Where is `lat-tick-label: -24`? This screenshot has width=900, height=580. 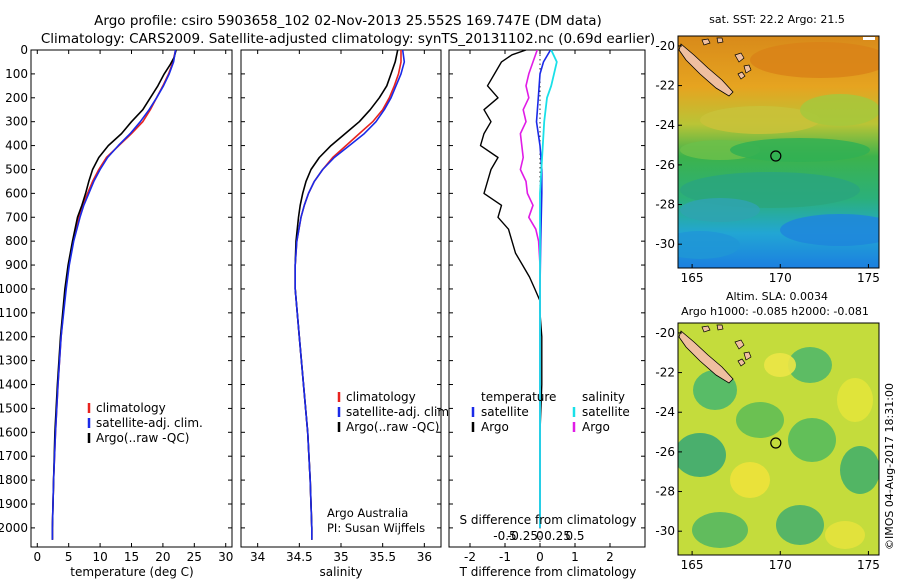
lat-tick-label: -24 is located at coordinates (665, 412).